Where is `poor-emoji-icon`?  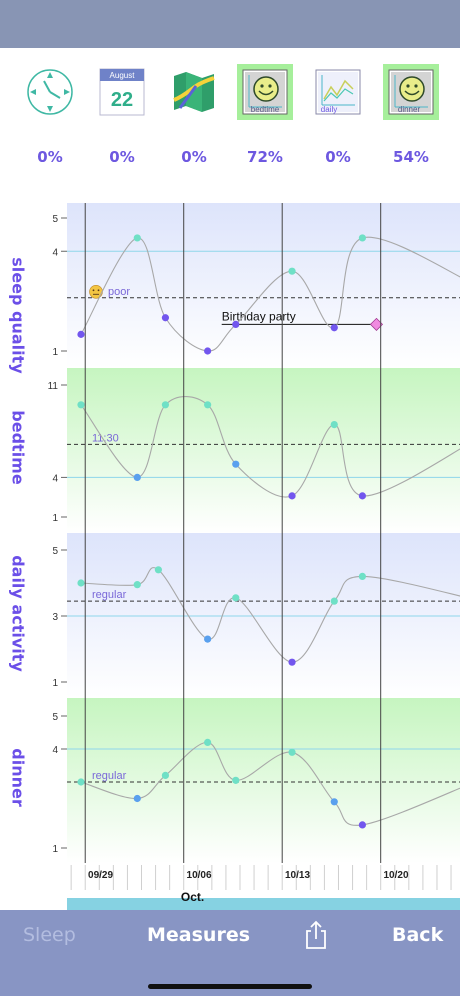 poor-emoji-icon is located at coordinates (96, 292).